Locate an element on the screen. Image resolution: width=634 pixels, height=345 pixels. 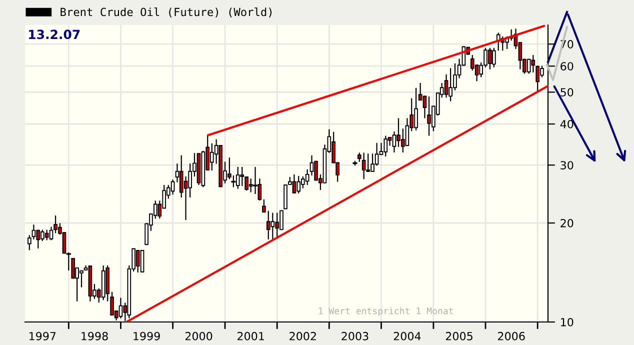
y-tick-label: 30 is located at coordinates (567, 165).